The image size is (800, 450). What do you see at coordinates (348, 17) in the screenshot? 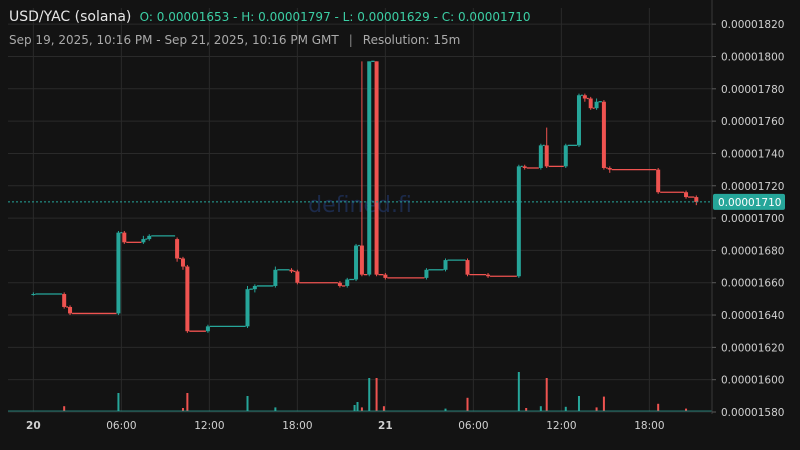
I see `low-label: L:` at bounding box center [348, 17].